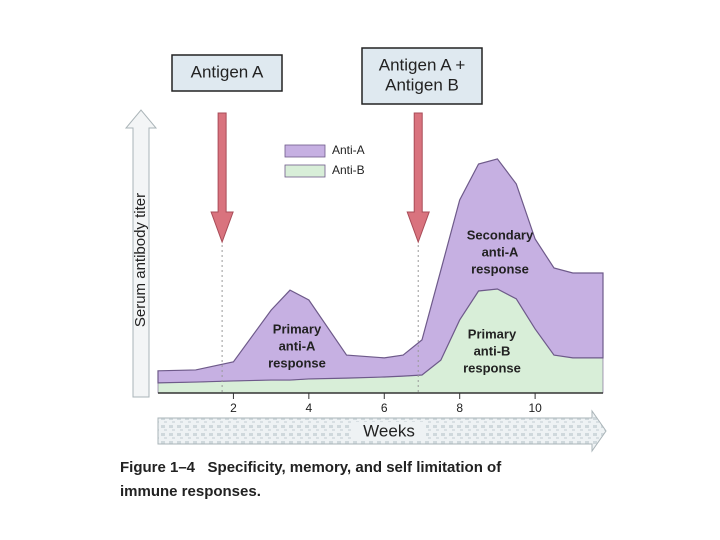 The width and height of the screenshot is (720, 540). What do you see at coordinates (348, 150) in the screenshot?
I see `legend-label: Anti-A` at bounding box center [348, 150].